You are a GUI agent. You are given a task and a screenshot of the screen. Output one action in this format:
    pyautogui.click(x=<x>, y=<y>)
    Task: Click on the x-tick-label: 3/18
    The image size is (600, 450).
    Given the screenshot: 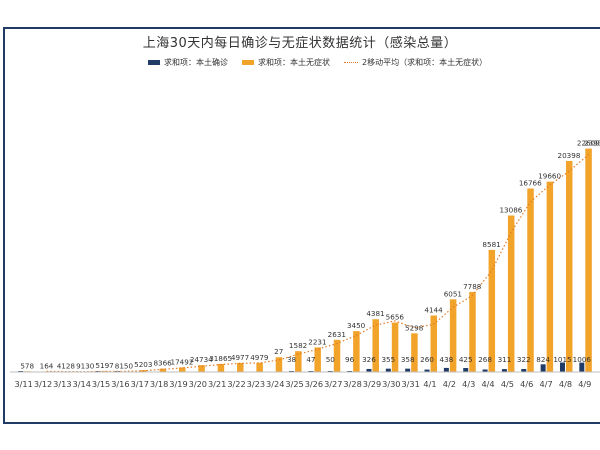 What is the action you would take?
    pyautogui.click(x=159, y=384)
    